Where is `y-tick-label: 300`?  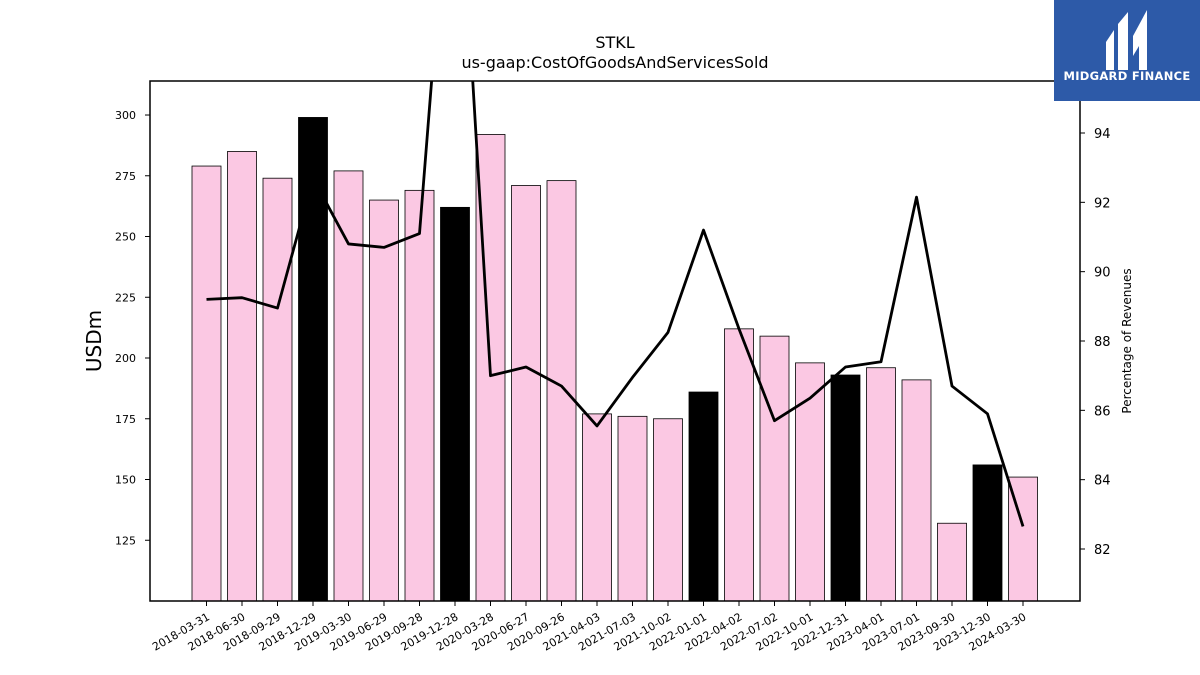 y-tick-label: 300 is located at coordinates (125, 115).